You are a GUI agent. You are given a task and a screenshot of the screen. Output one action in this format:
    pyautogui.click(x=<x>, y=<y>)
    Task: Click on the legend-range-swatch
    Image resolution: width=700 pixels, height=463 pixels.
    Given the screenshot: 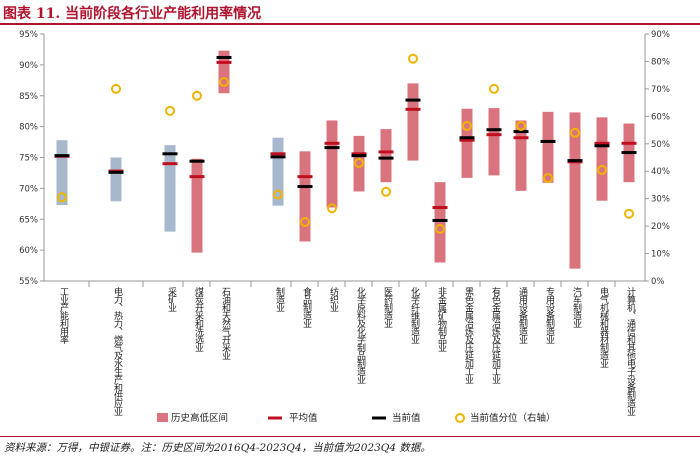 What is the action you would take?
    pyautogui.click(x=162, y=417)
    